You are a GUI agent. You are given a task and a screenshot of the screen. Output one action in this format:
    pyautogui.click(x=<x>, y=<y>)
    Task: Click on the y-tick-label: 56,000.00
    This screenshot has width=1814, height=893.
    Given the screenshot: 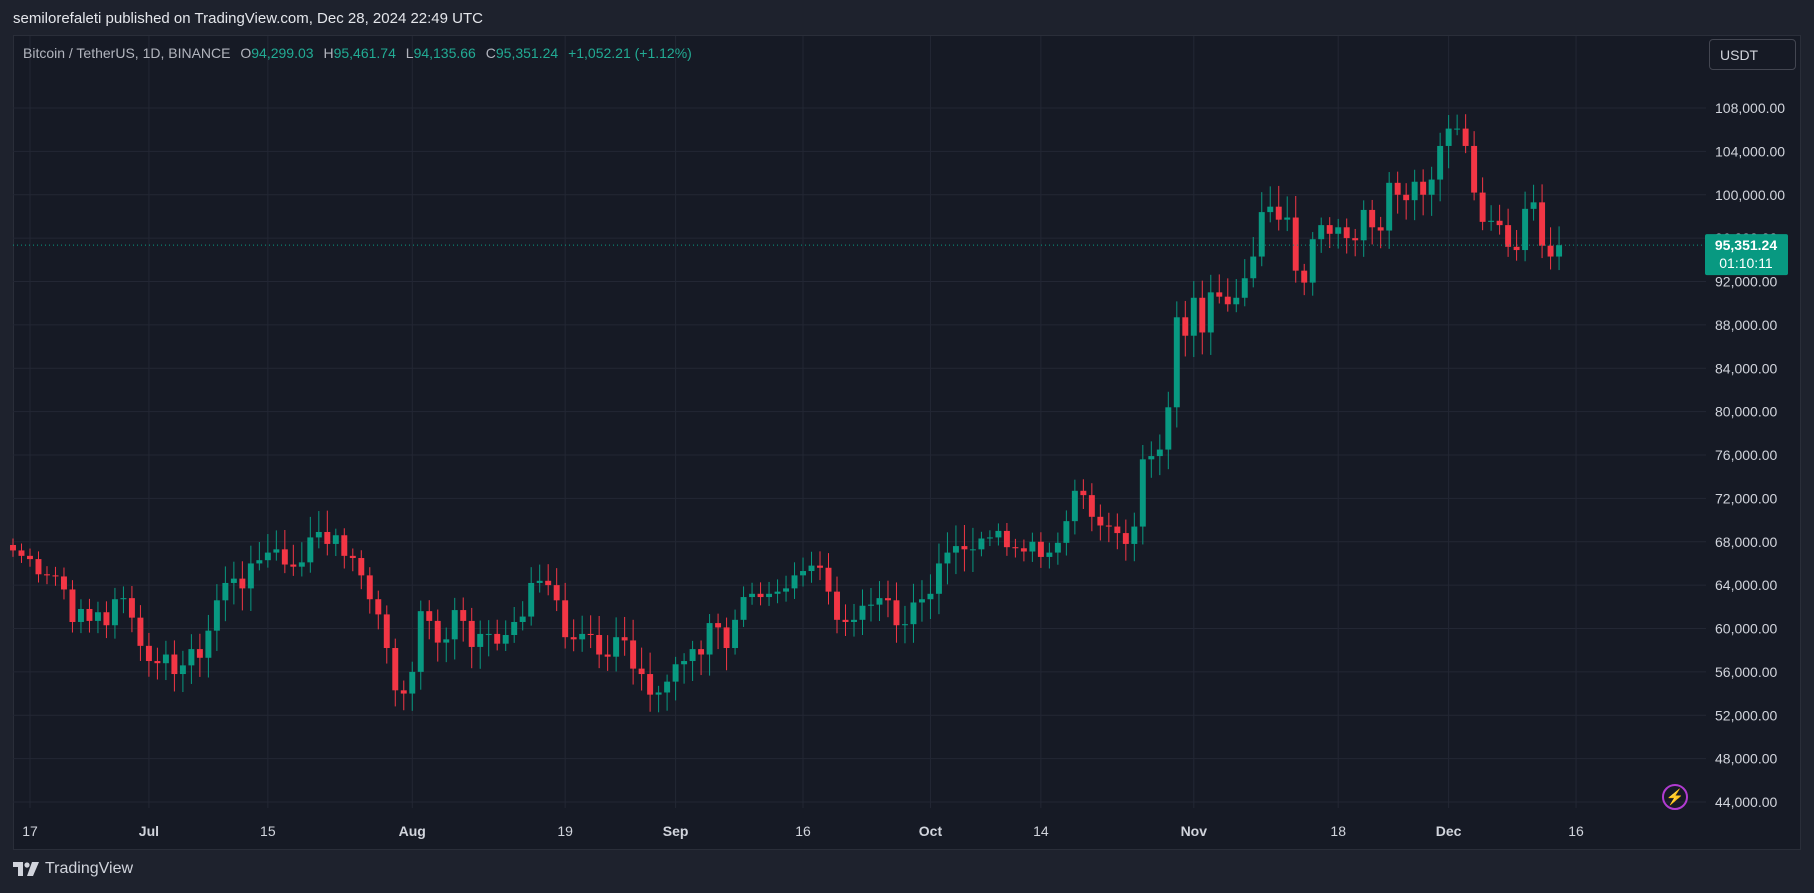 What is the action you would take?
    pyautogui.click(x=1746, y=672)
    